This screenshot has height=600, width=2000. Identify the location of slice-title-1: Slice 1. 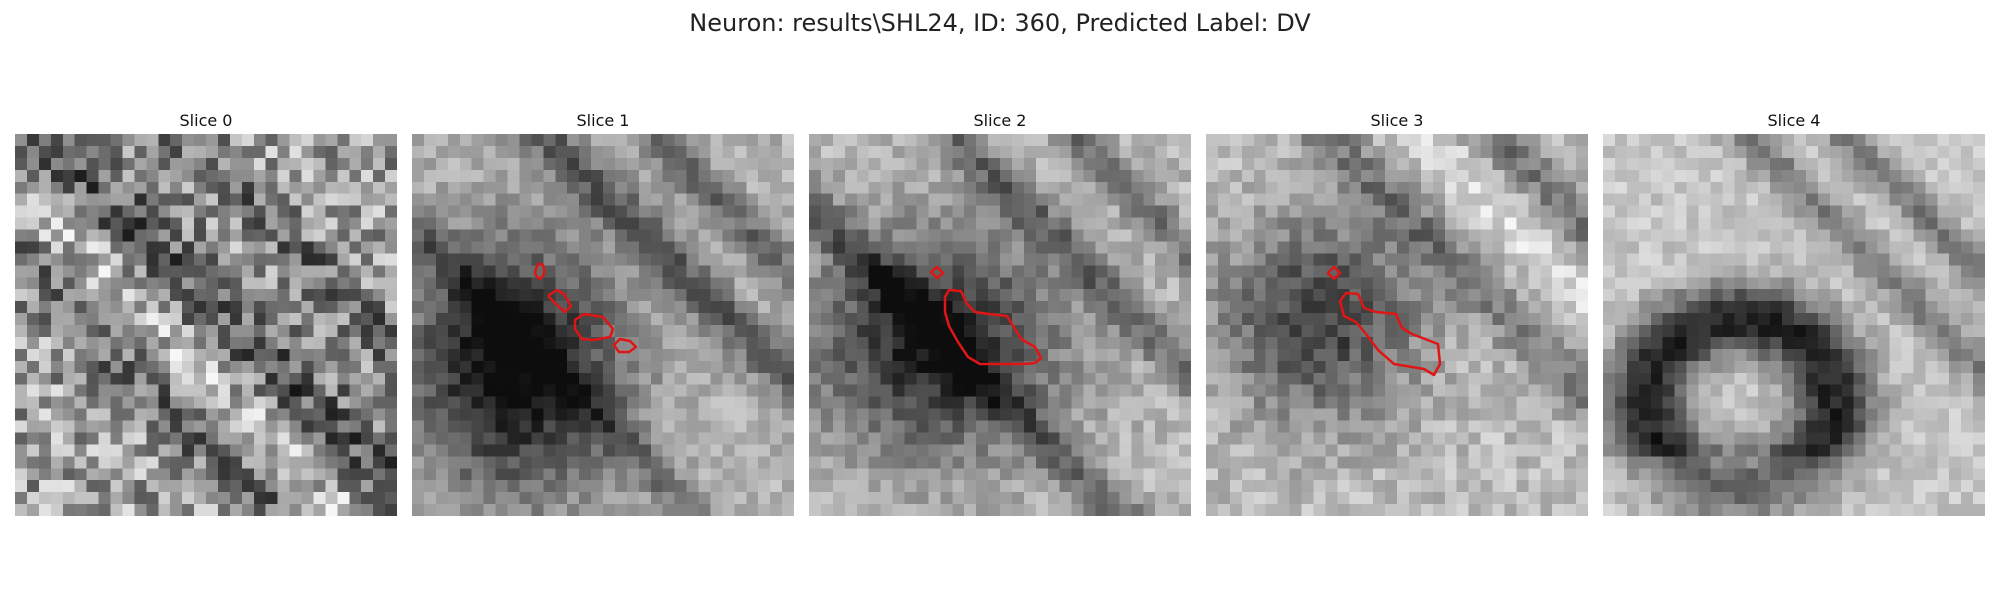
(603, 120).